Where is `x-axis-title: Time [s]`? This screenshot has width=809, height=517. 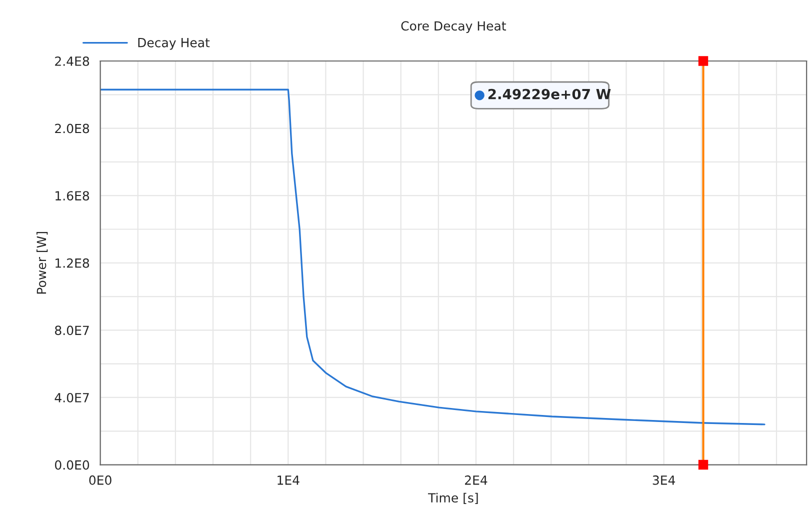
x-axis-title: Time [s] is located at coordinates (453, 498).